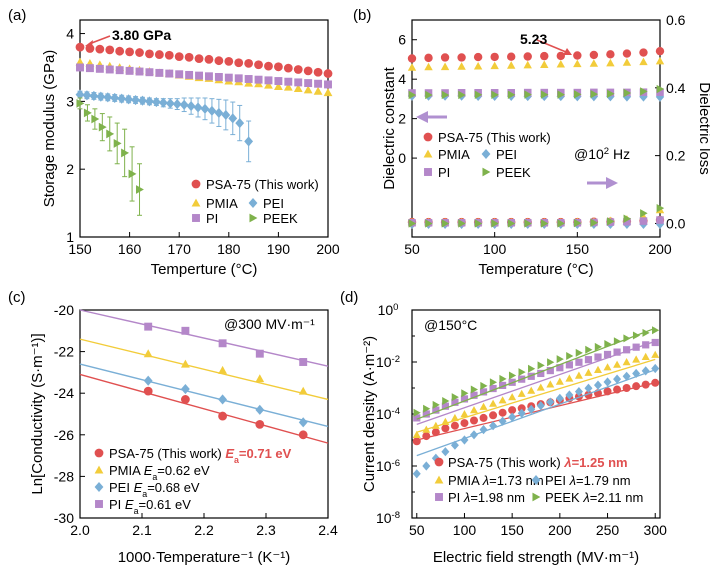  What do you see at coordinates (422, 117) in the screenshot?
I see `axis-arrow-left-head` at bounding box center [422, 117].